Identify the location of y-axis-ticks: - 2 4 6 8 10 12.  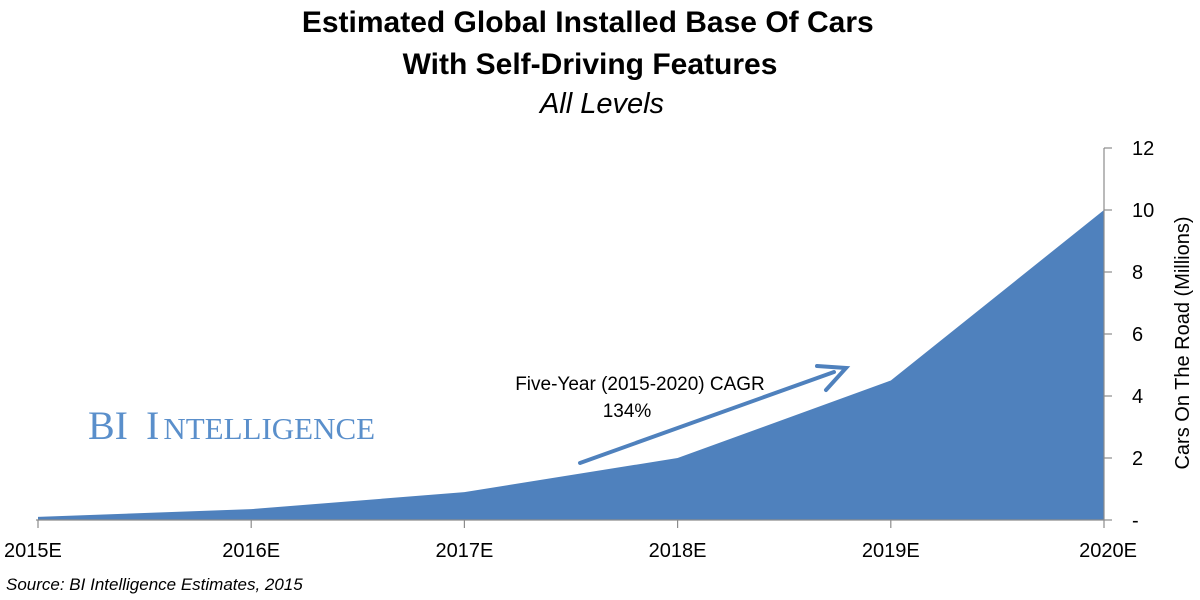
(1129, 335).